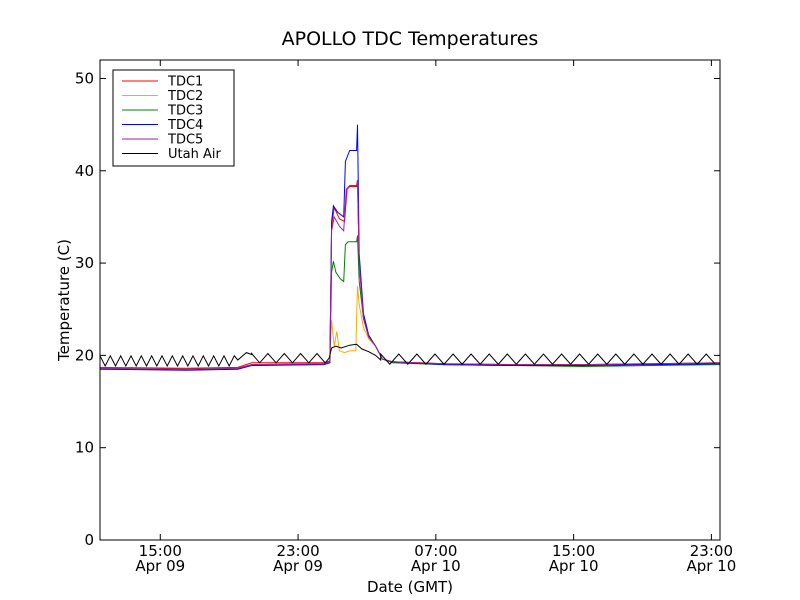 The width and height of the screenshot is (800, 600). What do you see at coordinates (410, 39) in the screenshot?
I see `chart-title: APOLLO TDC Temperatures` at bounding box center [410, 39].